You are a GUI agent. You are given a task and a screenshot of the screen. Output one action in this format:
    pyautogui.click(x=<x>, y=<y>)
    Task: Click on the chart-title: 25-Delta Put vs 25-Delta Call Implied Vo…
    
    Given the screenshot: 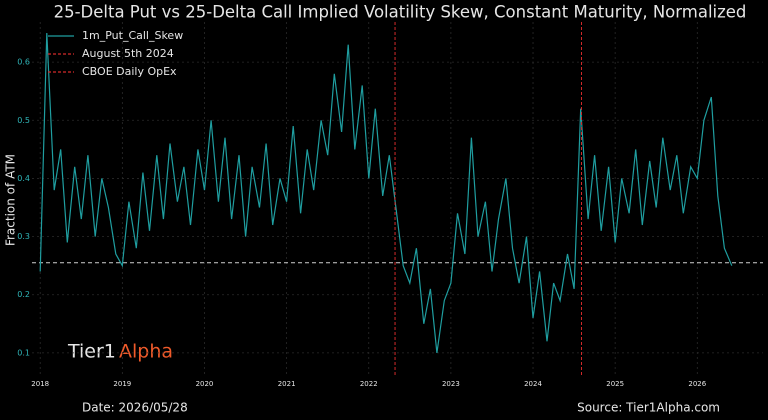 What is the action you would take?
    pyautogui.click(x=400, y=12)
    